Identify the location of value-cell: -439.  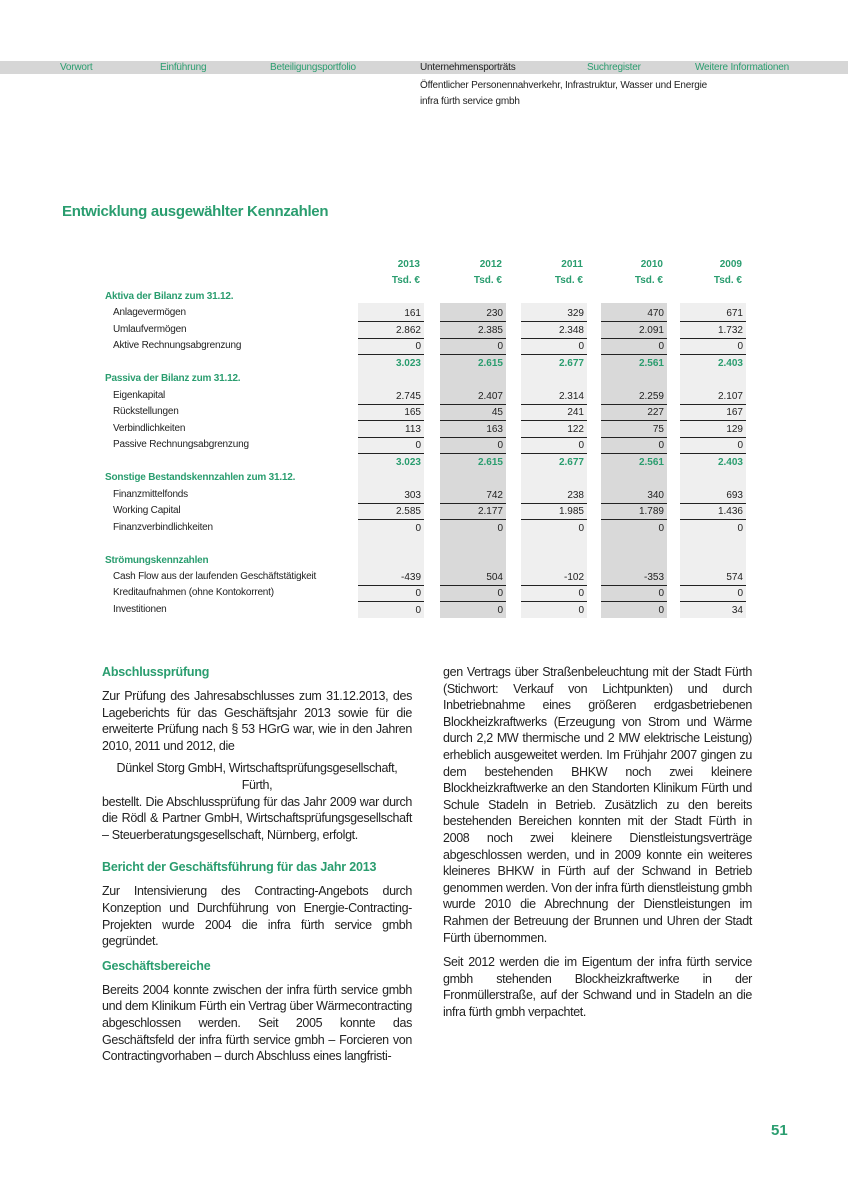
(391, 578).